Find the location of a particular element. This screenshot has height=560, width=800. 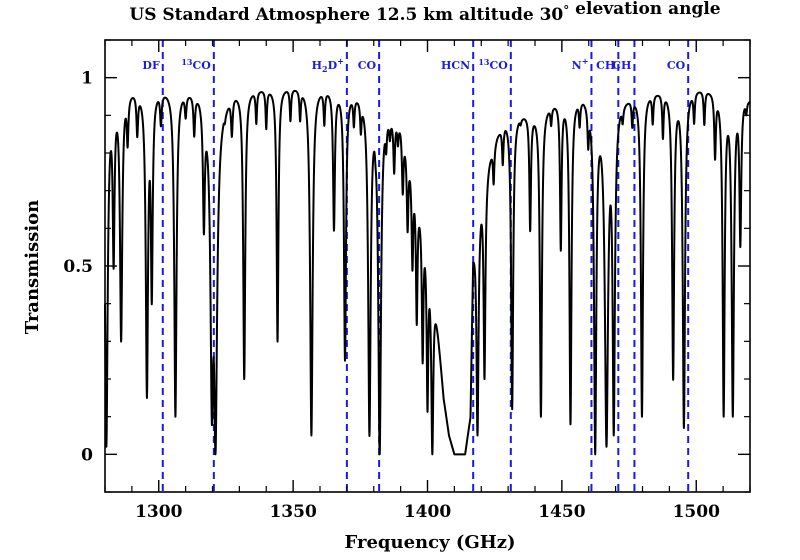

marker-label: H2D+ is located at coordinates (328, 65).